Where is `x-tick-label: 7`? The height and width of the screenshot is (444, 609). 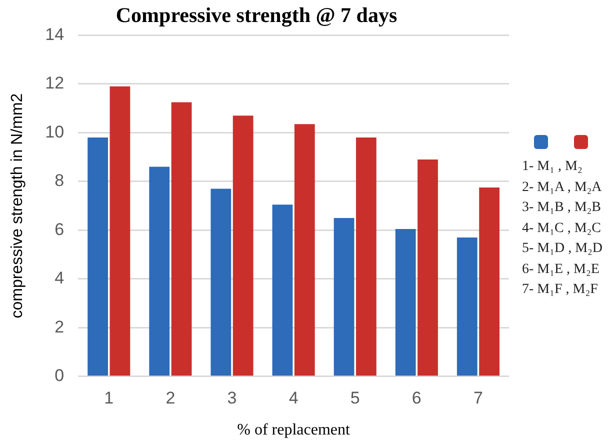
x-tick-label: 7 is located at coordinates (478, 398).